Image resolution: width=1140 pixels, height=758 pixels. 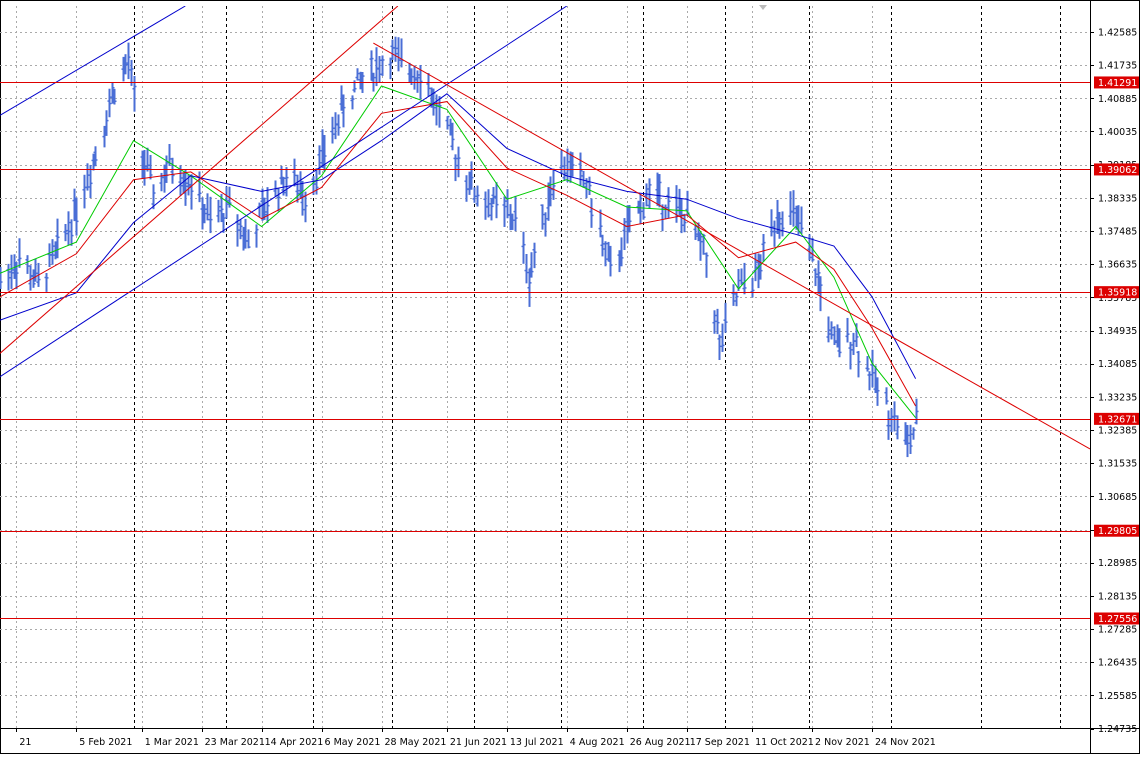 I want to click on trendline, so click(x=93, y=61).